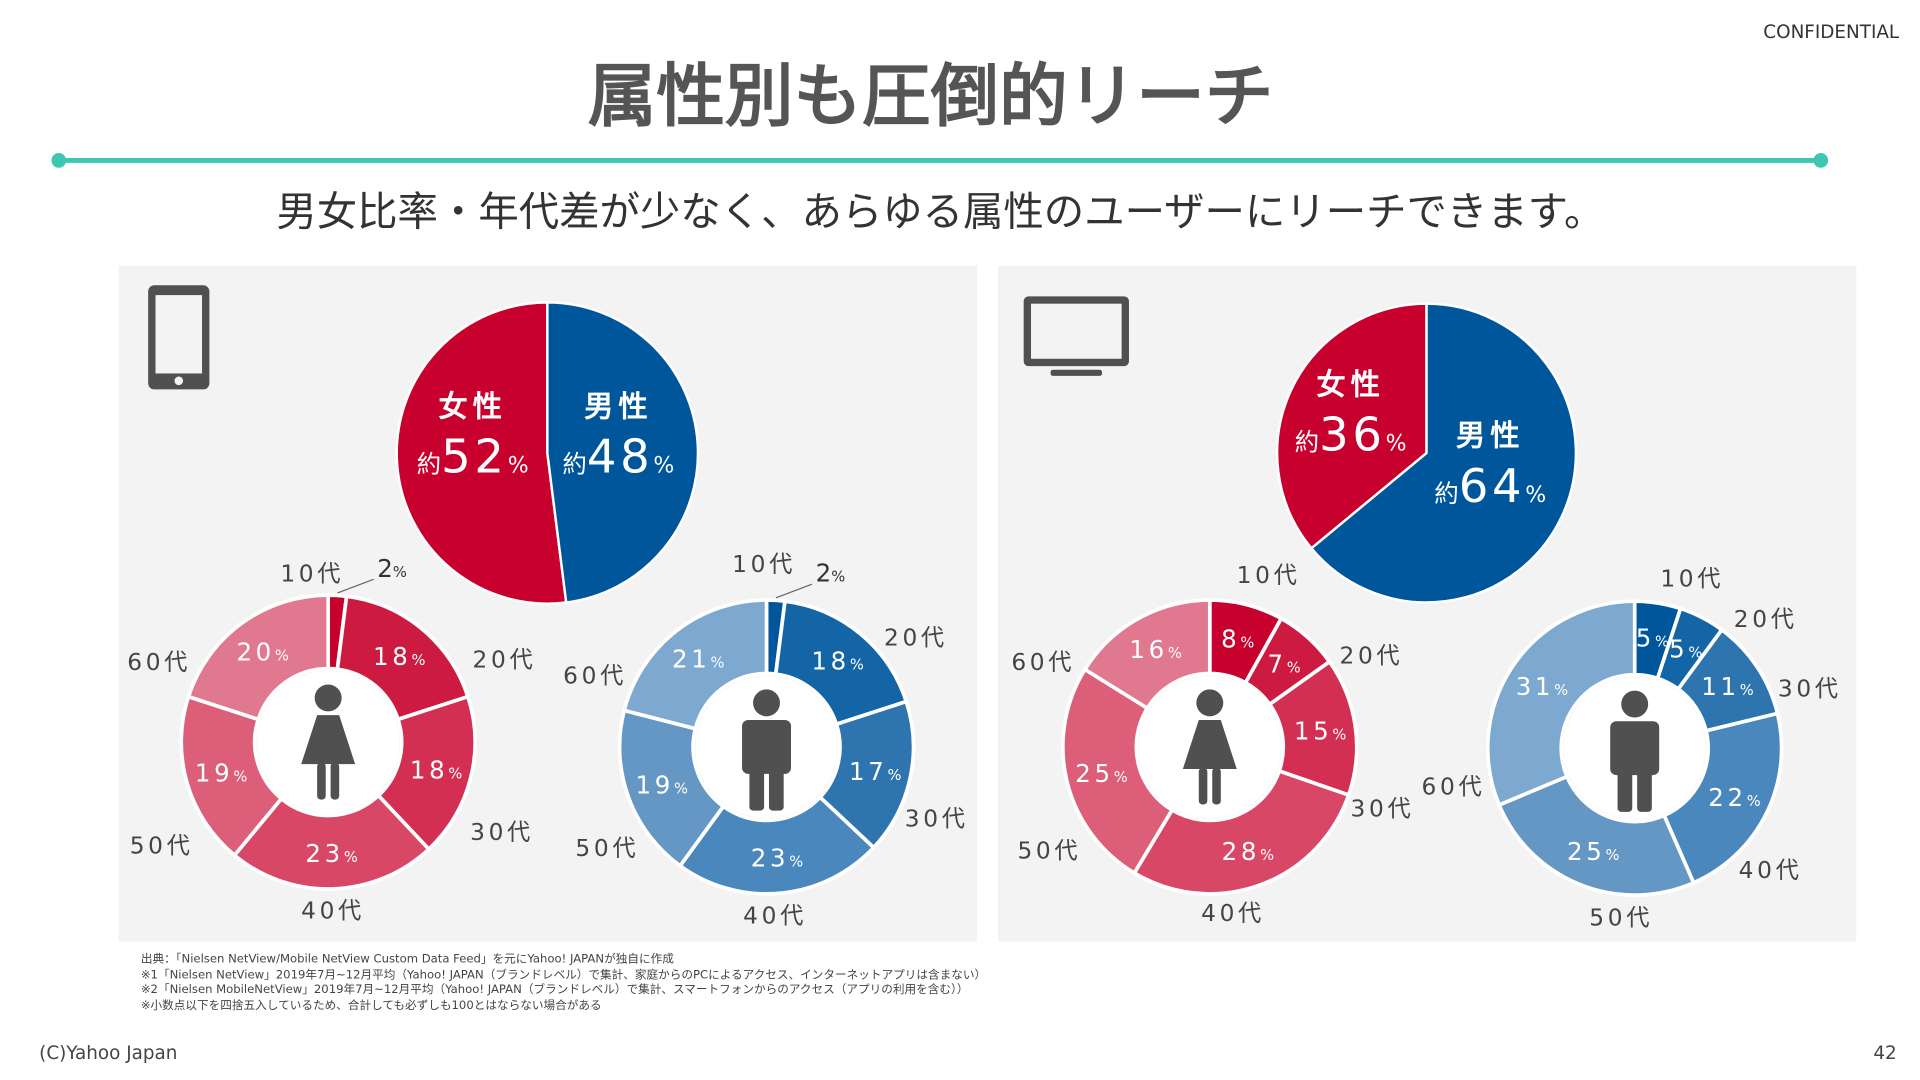 Image resolution: width=1920 pixels, height=1080 pixels. I want to click on tv-male-age-donut: 5% 10代 5% 20代 11% 30代 22% 40代 25% 50代 31% 60代, so click(1632, 749).